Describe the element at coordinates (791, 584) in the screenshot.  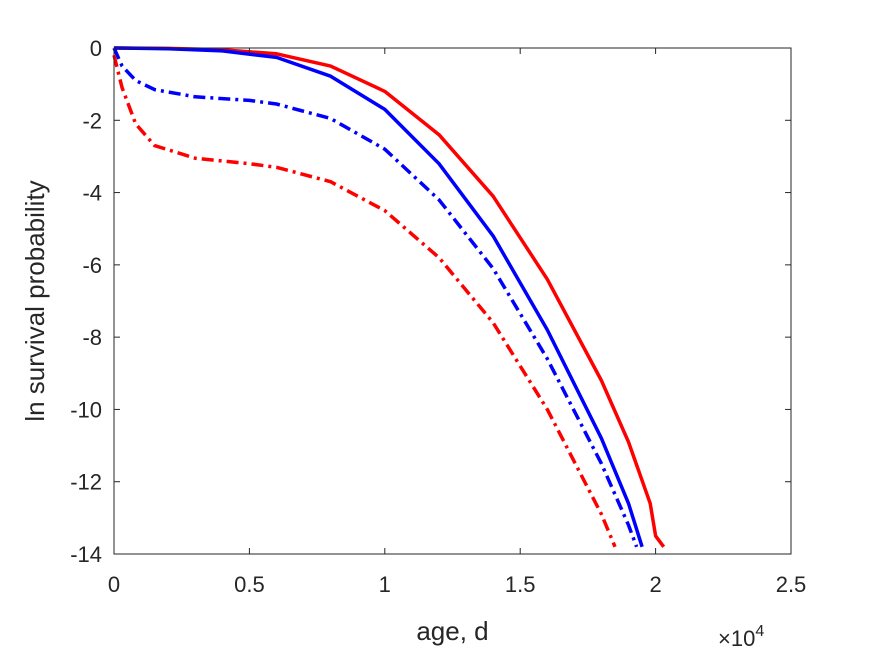
I see `x-tick-label: 2.5` at that location.